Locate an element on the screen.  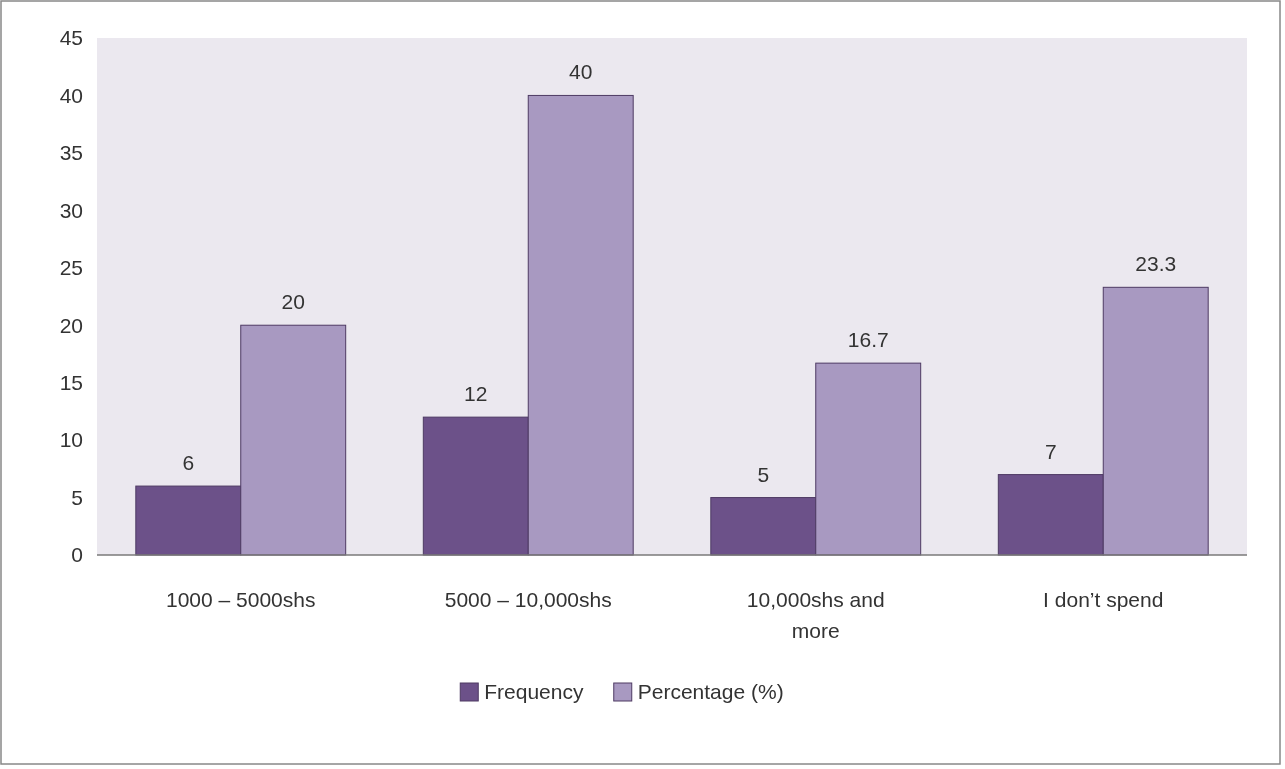
legend-label: Frequency is located at coordinates (534, 692).